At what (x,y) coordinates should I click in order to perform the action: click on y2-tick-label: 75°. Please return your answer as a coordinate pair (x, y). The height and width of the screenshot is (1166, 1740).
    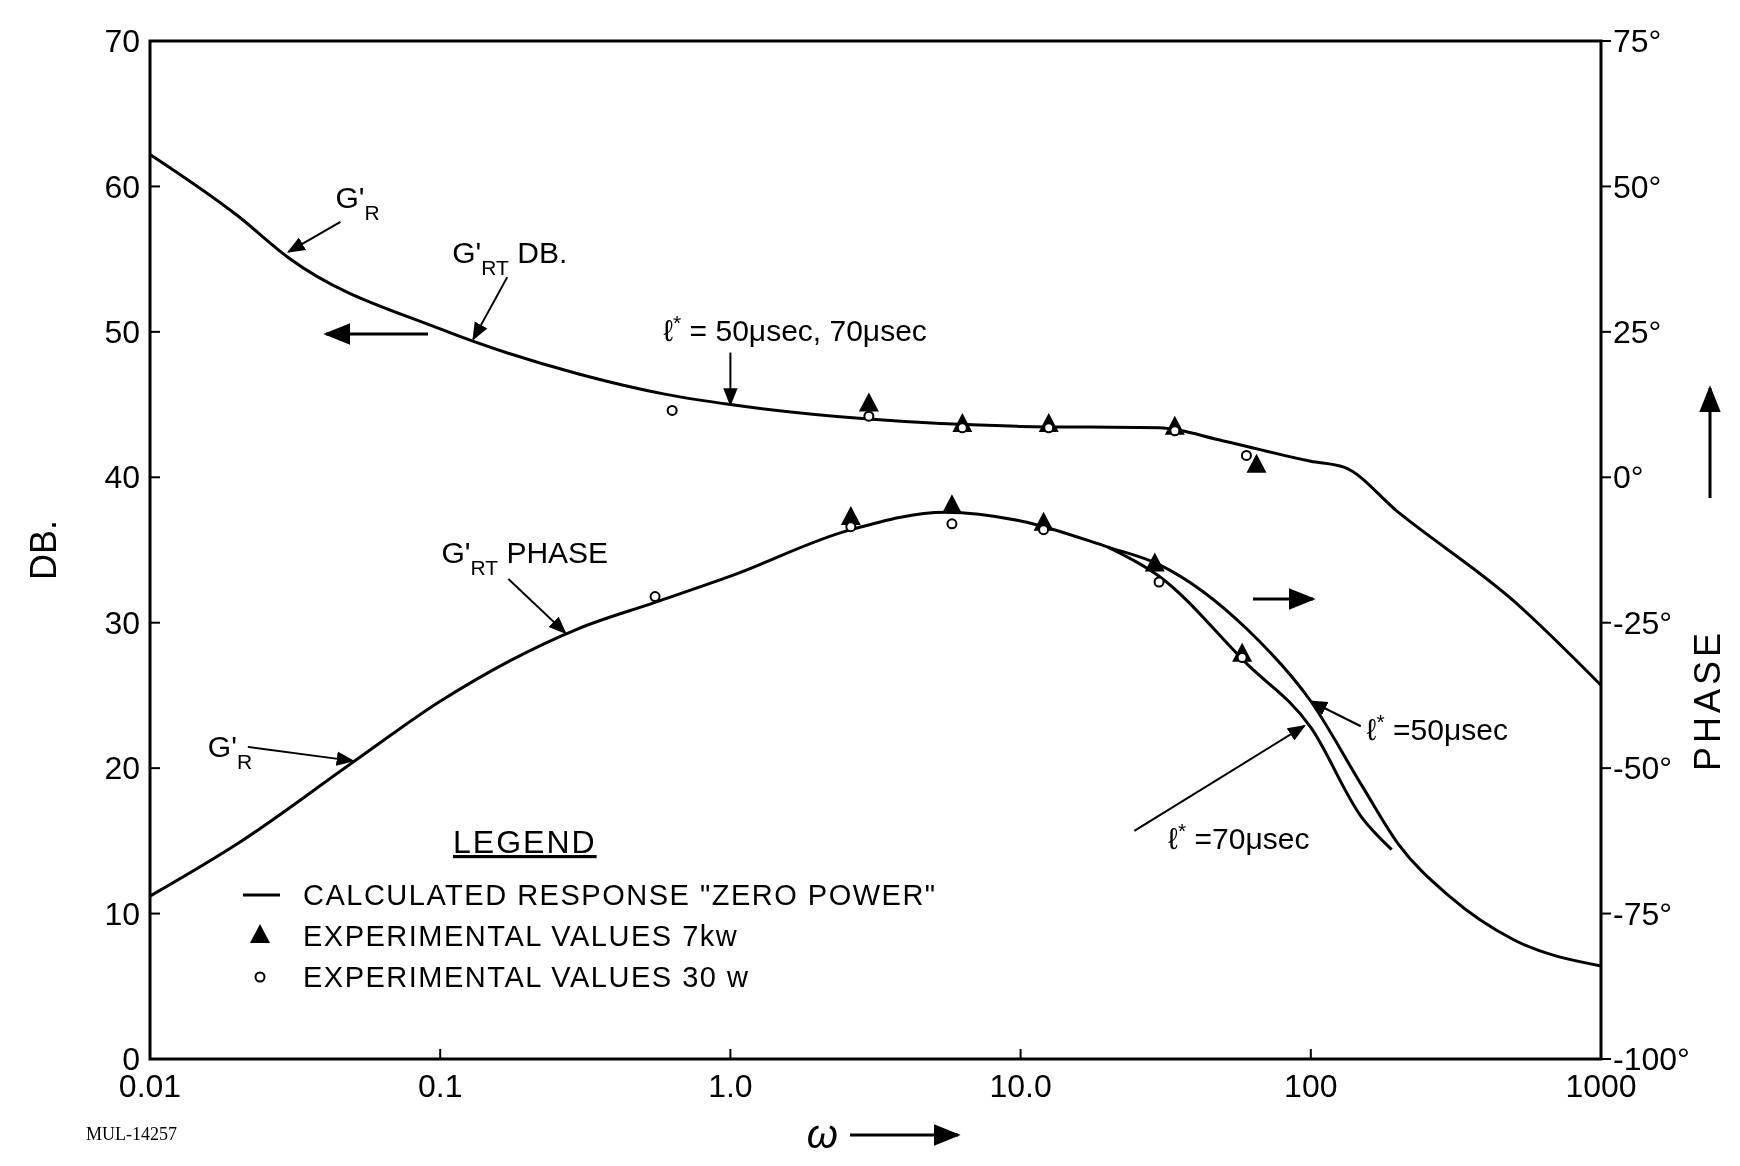
    Looking at the image, I should click on (1637, 41).